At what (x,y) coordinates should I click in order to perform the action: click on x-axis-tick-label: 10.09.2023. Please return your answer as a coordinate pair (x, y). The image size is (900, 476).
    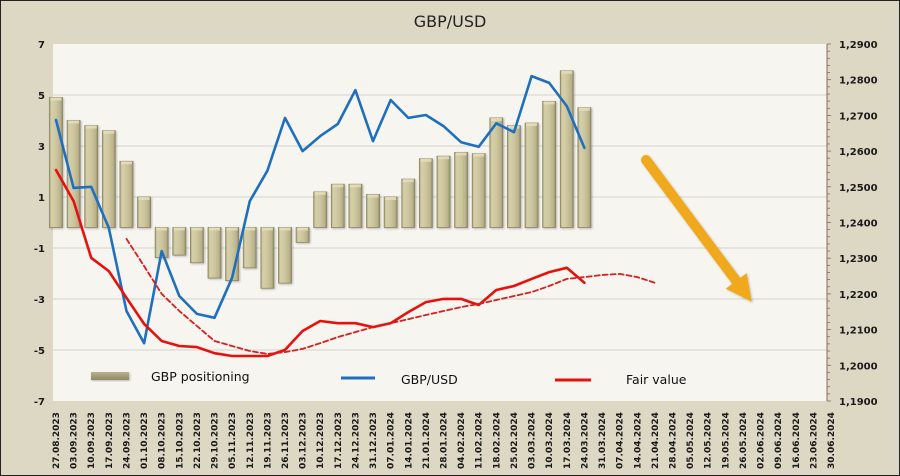
    Looking at the image, I should click on (92, 440).